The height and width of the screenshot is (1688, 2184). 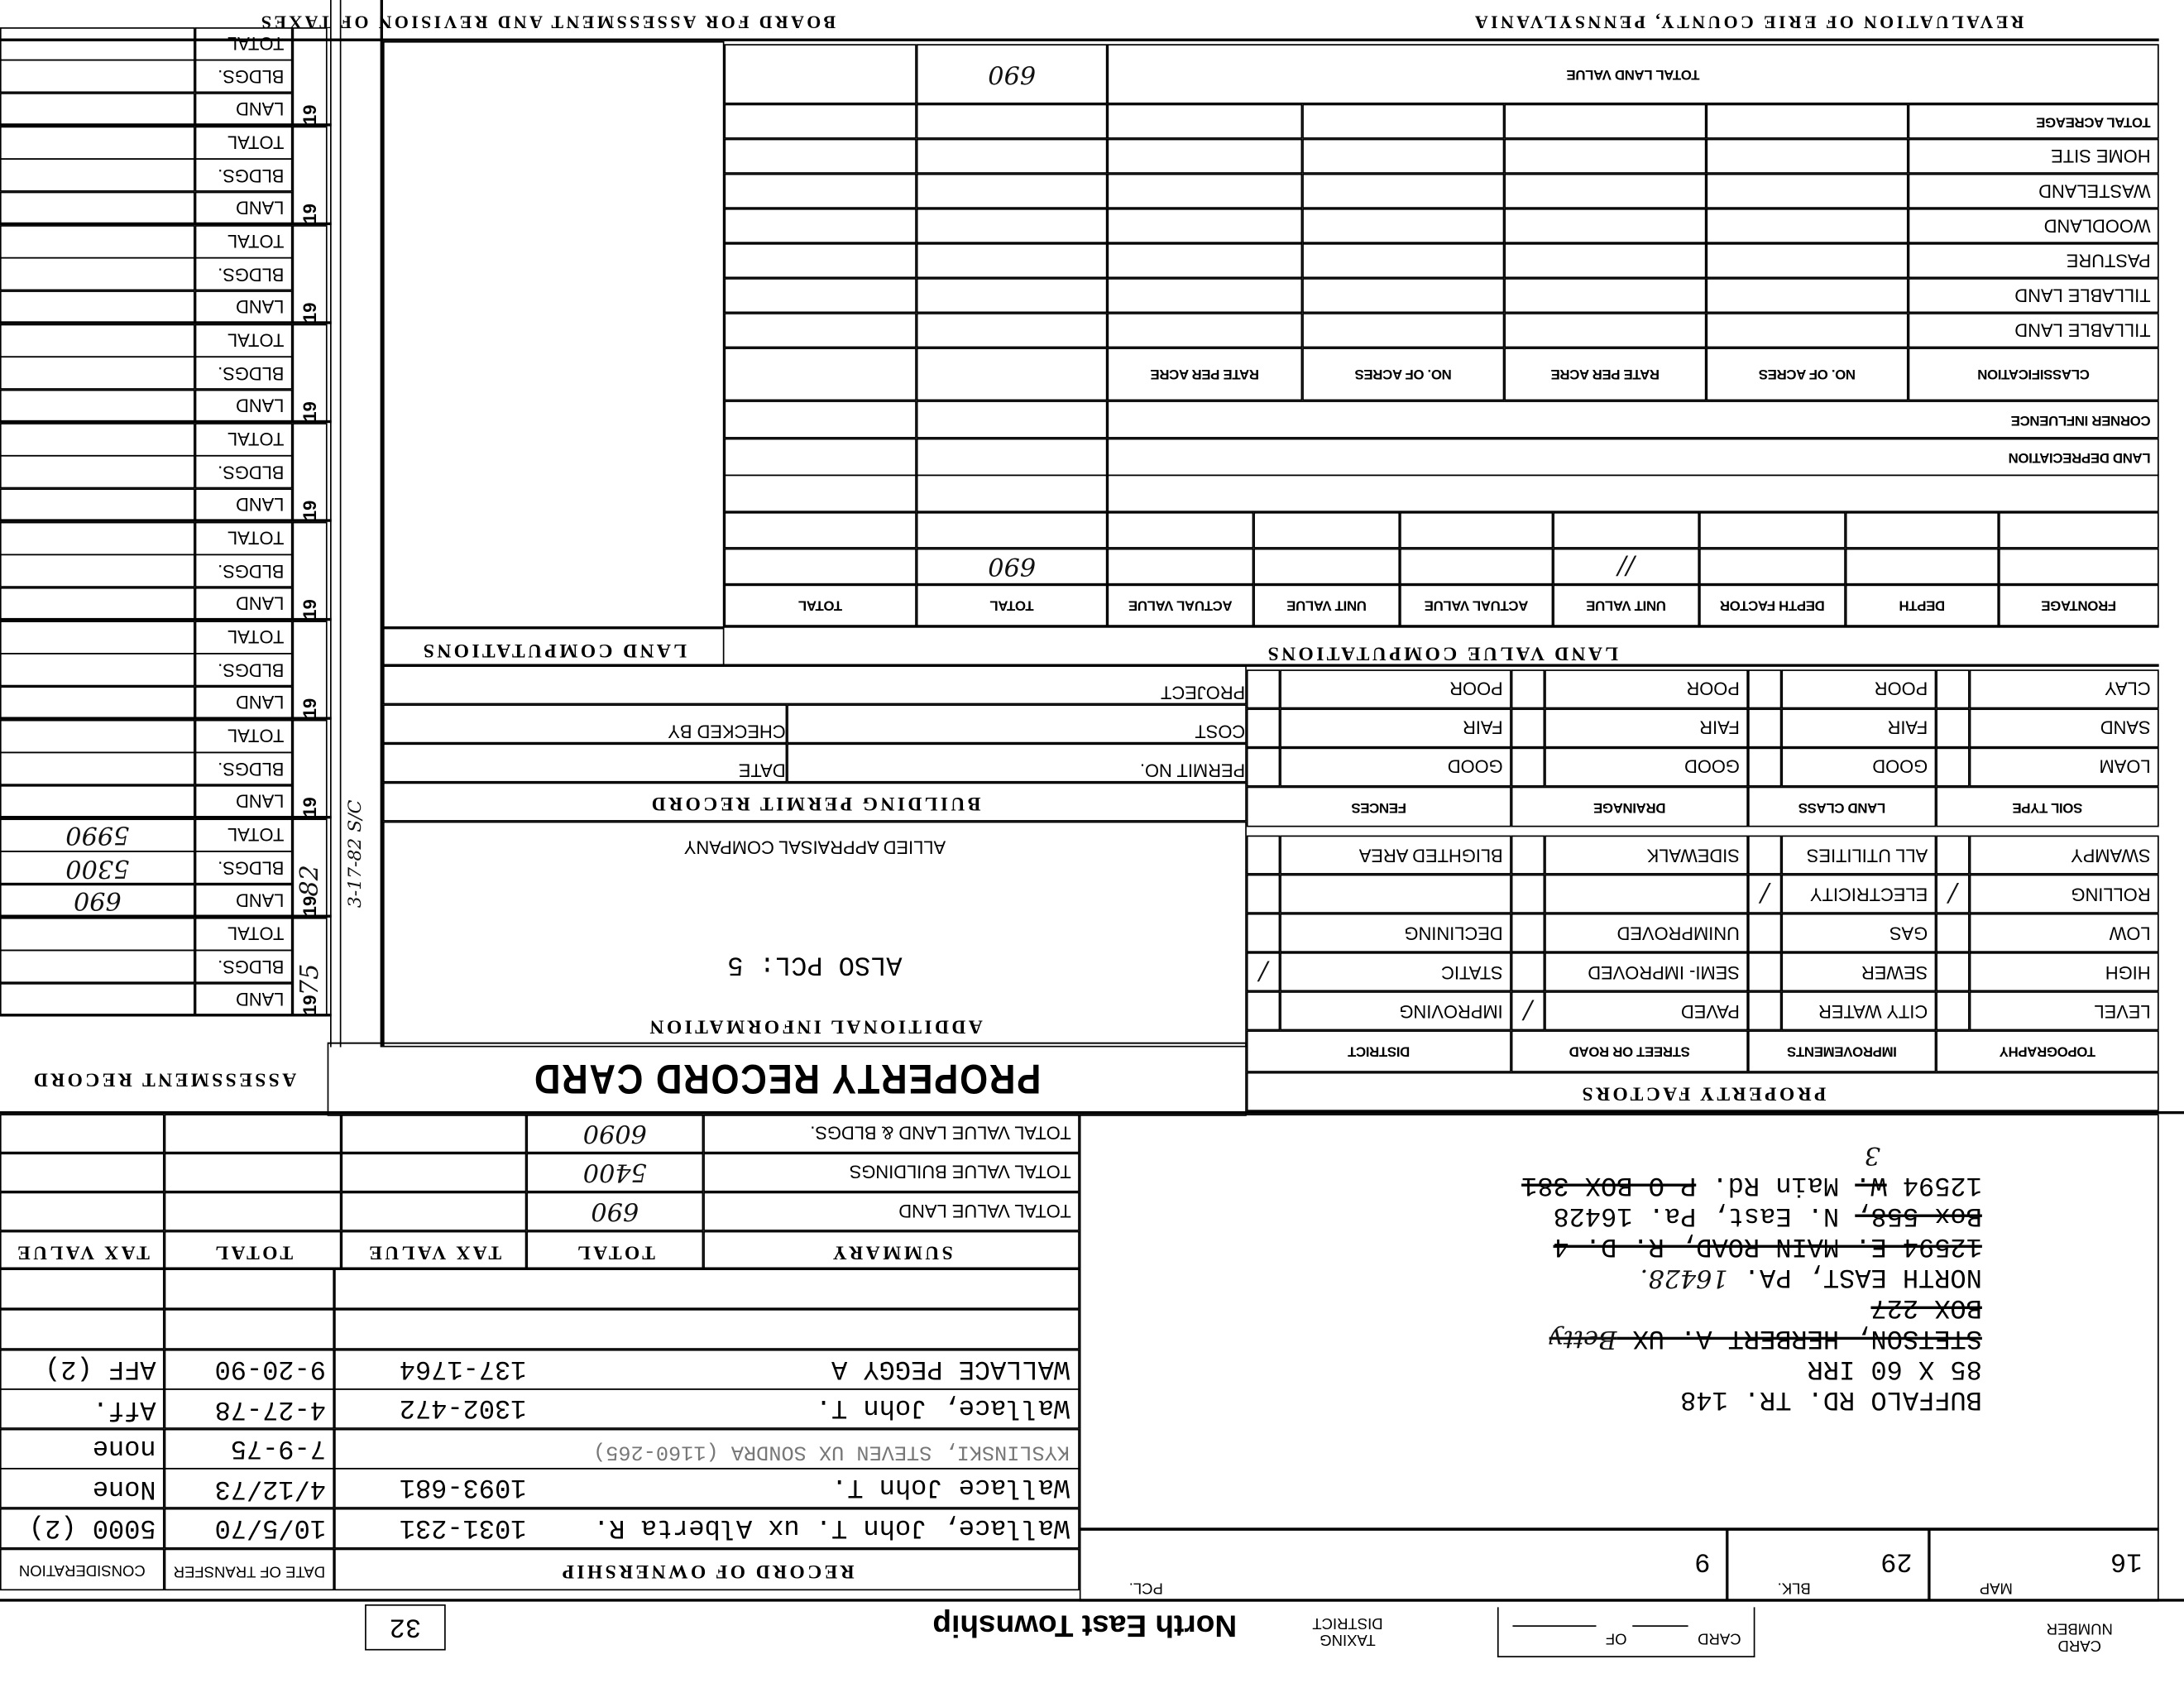 I want to click on assessment-label: BLDGS., so click(x=243, y=868).